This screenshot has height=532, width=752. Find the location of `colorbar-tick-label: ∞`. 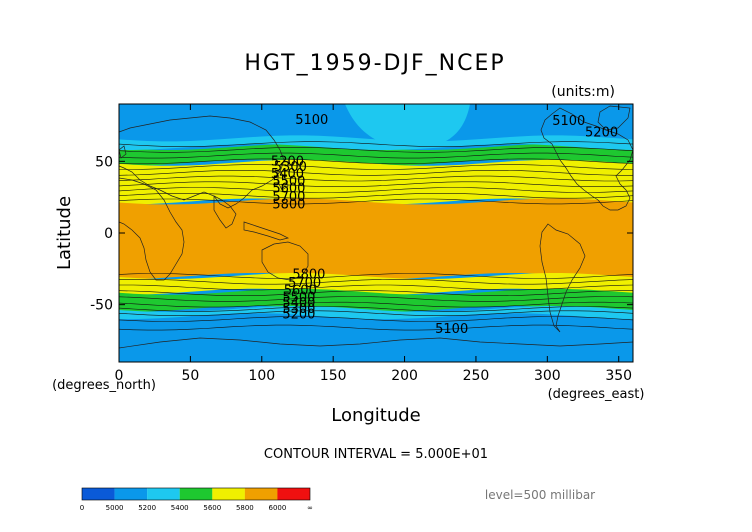

colorbar-tick-label: ∞ is located at coordinates (310, 508).